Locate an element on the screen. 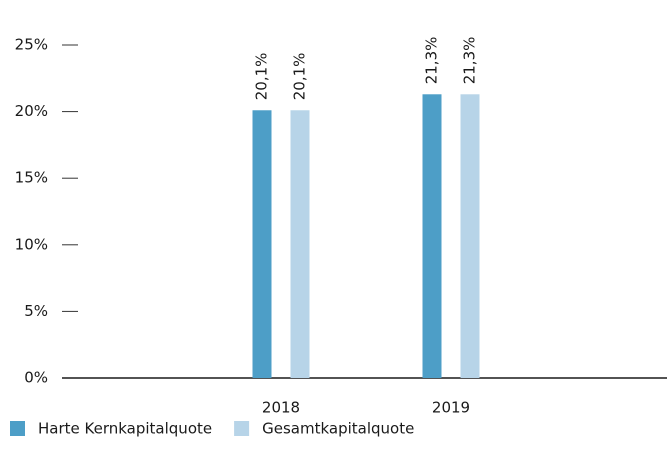  x-tick-label: 2018 is located at coordinates (281, 408).